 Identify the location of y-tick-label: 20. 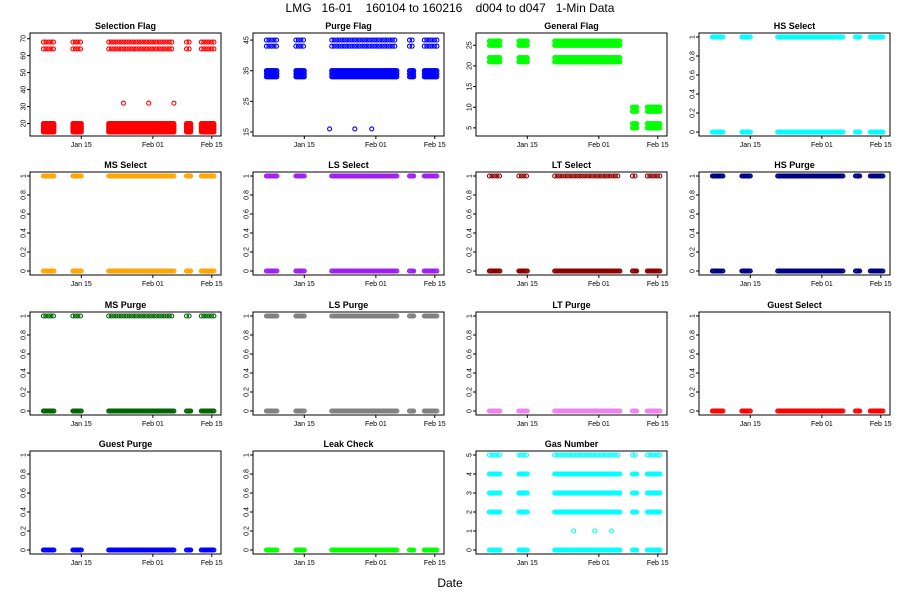
(24, 124).